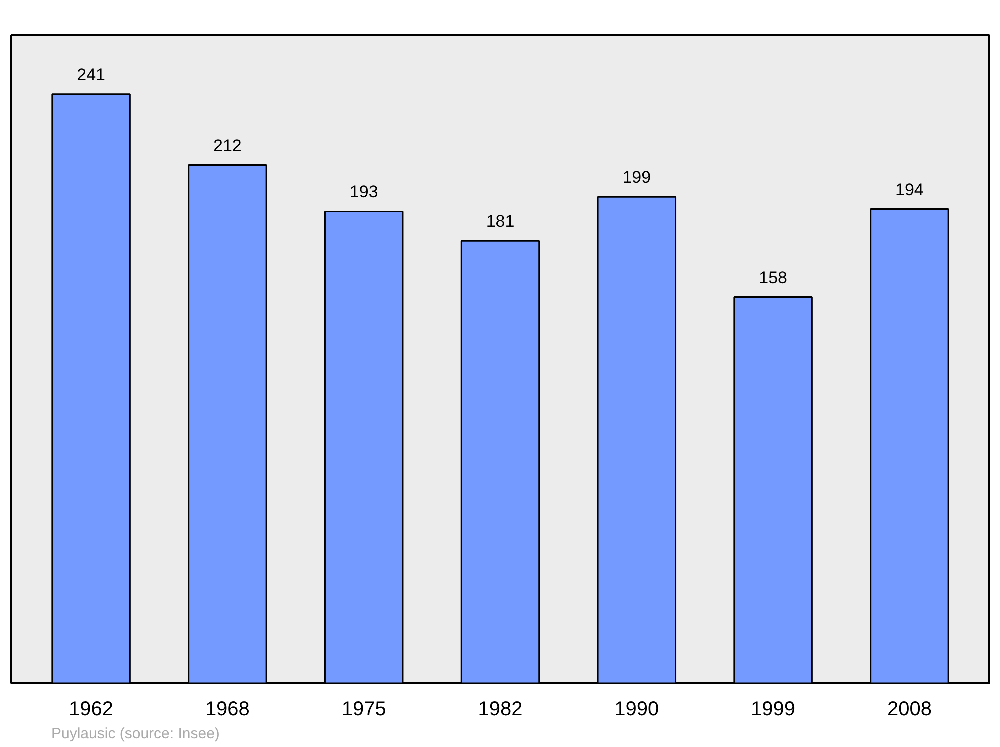 The width and height of the screenshot is (1000, 747). I want to click on data-label: 193, so click(364, 192).